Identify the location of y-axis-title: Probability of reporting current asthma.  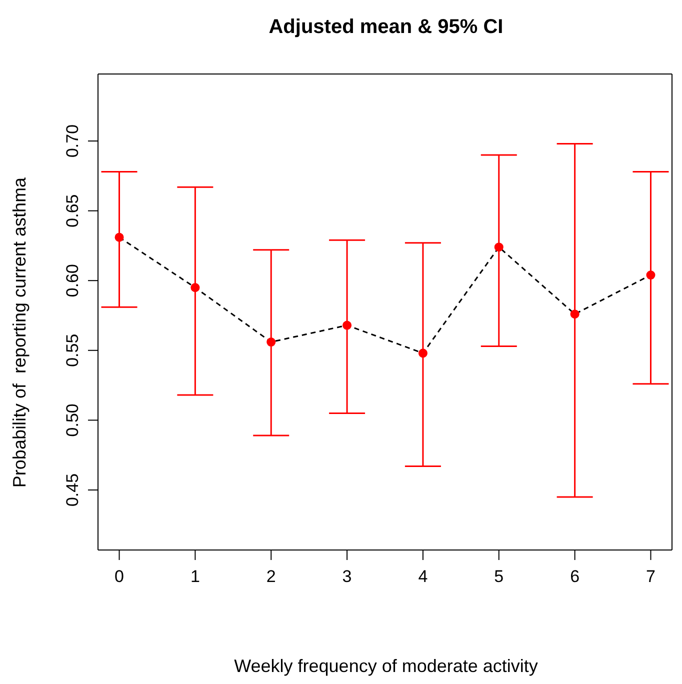
(20, 332).